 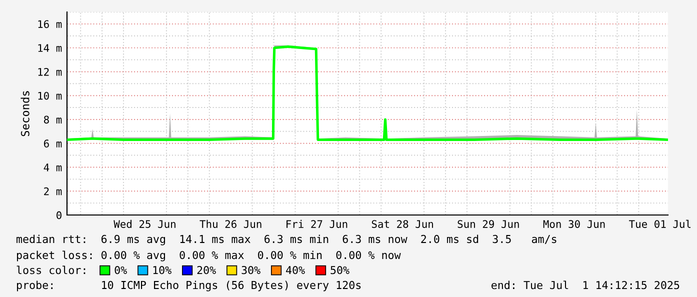 I want to click on x-tick-label: Wed 25 Jun, so click(x=145, y=224).